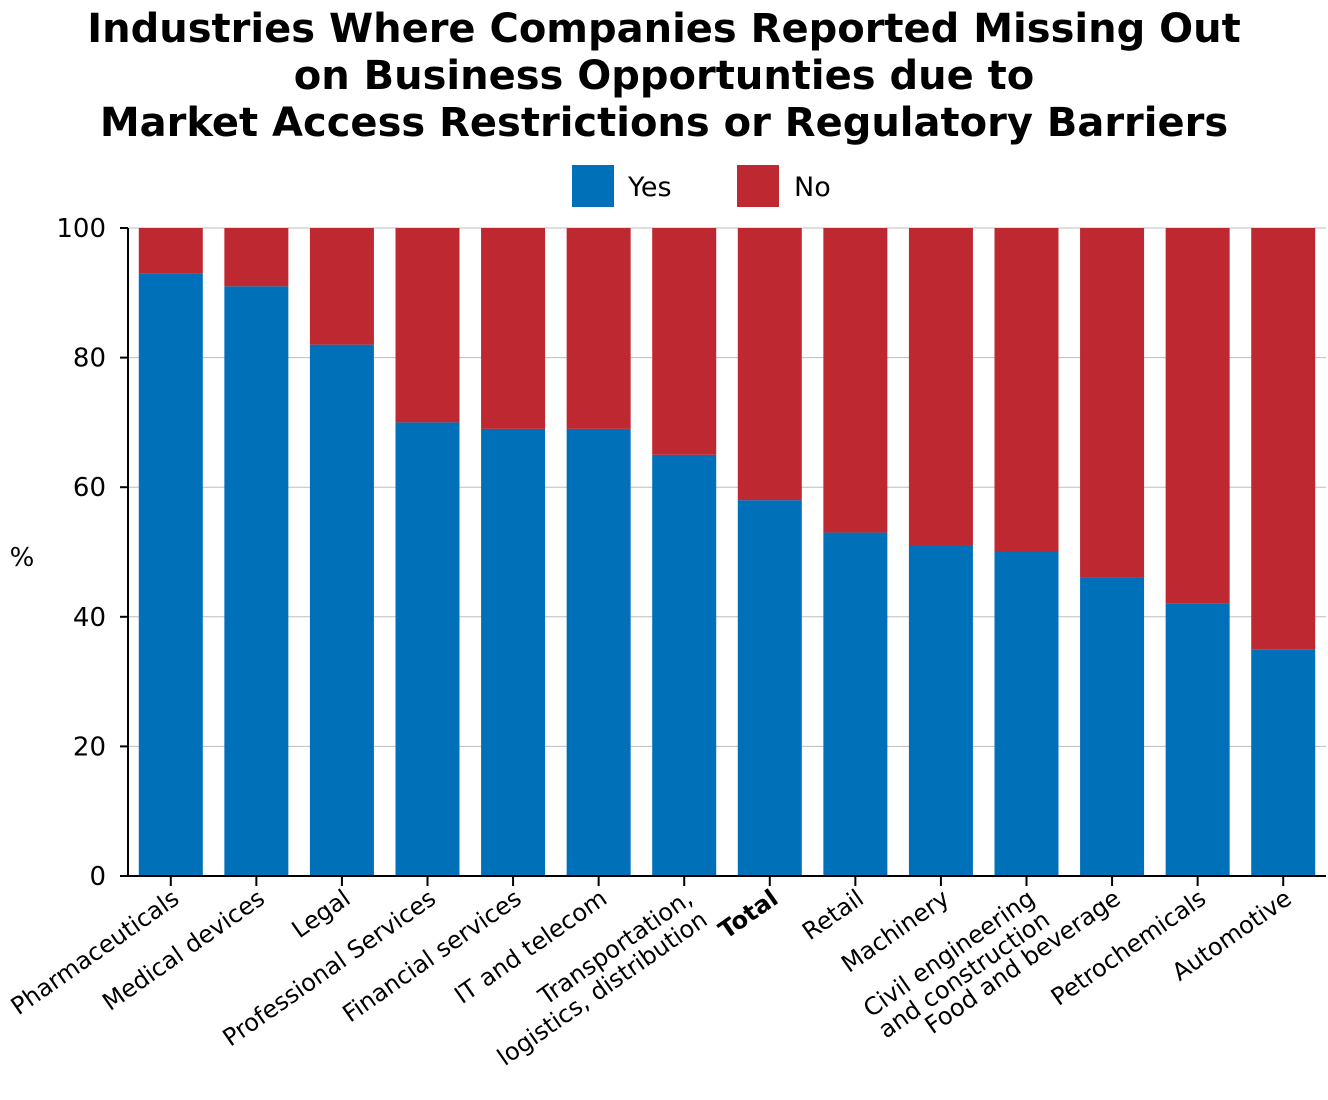  I want to click on y-tick-label: 60, so click(89, 488).